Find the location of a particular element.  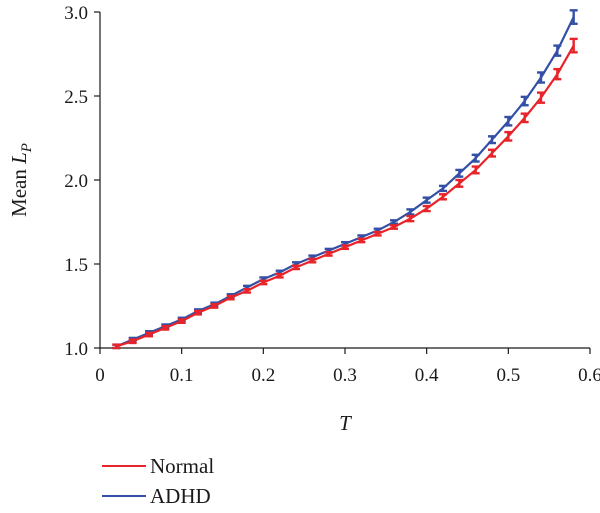

y-axis-title-variable: L is located at coordinates (19, 158).